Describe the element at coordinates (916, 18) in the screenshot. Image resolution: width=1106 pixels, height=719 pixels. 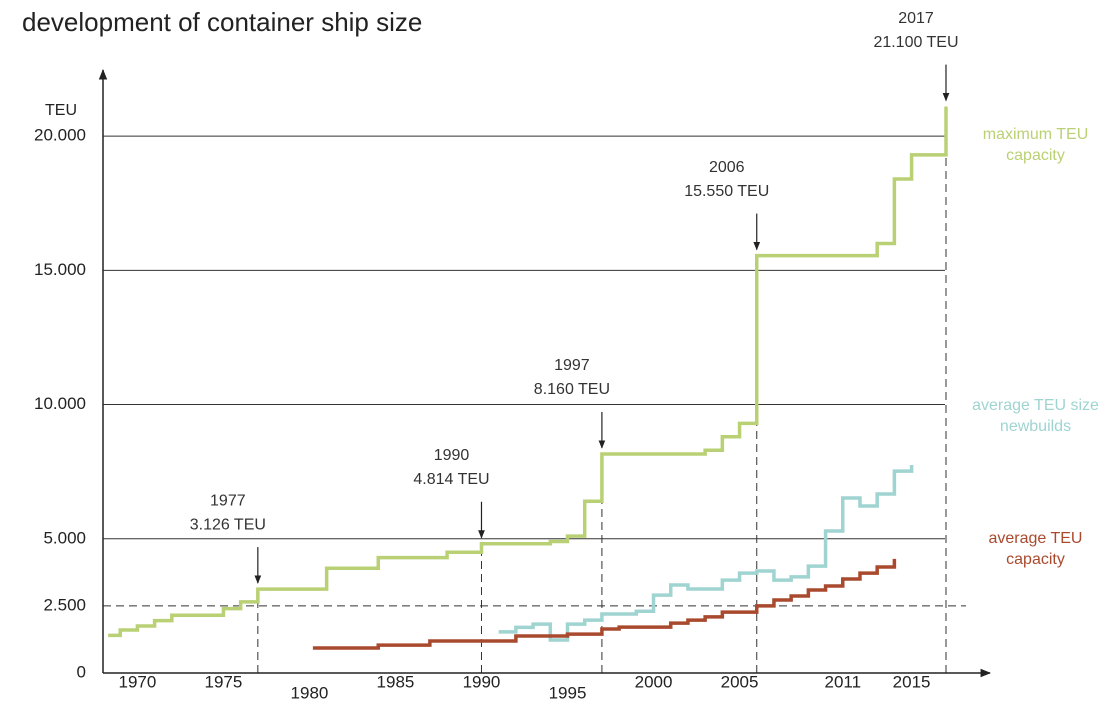
I see `annotation-text: 2017` at that location.